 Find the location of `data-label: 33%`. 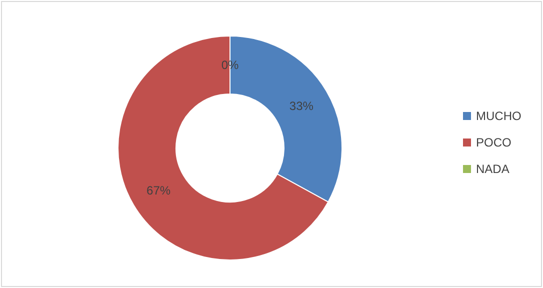

data-label: 33% is located at coordinates (301, 105).